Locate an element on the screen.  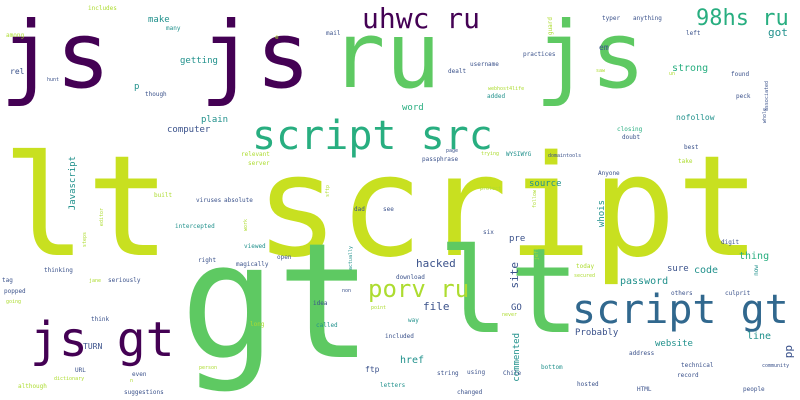
word-plain: plain is located at coordinates (215, 120).